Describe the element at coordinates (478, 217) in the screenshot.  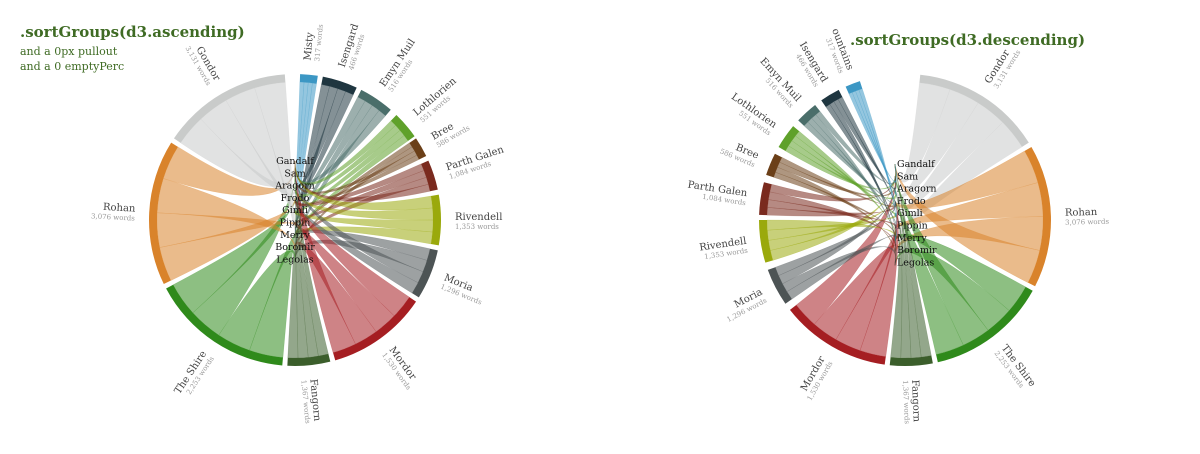
I see `location-name: Rivendell` at that location.